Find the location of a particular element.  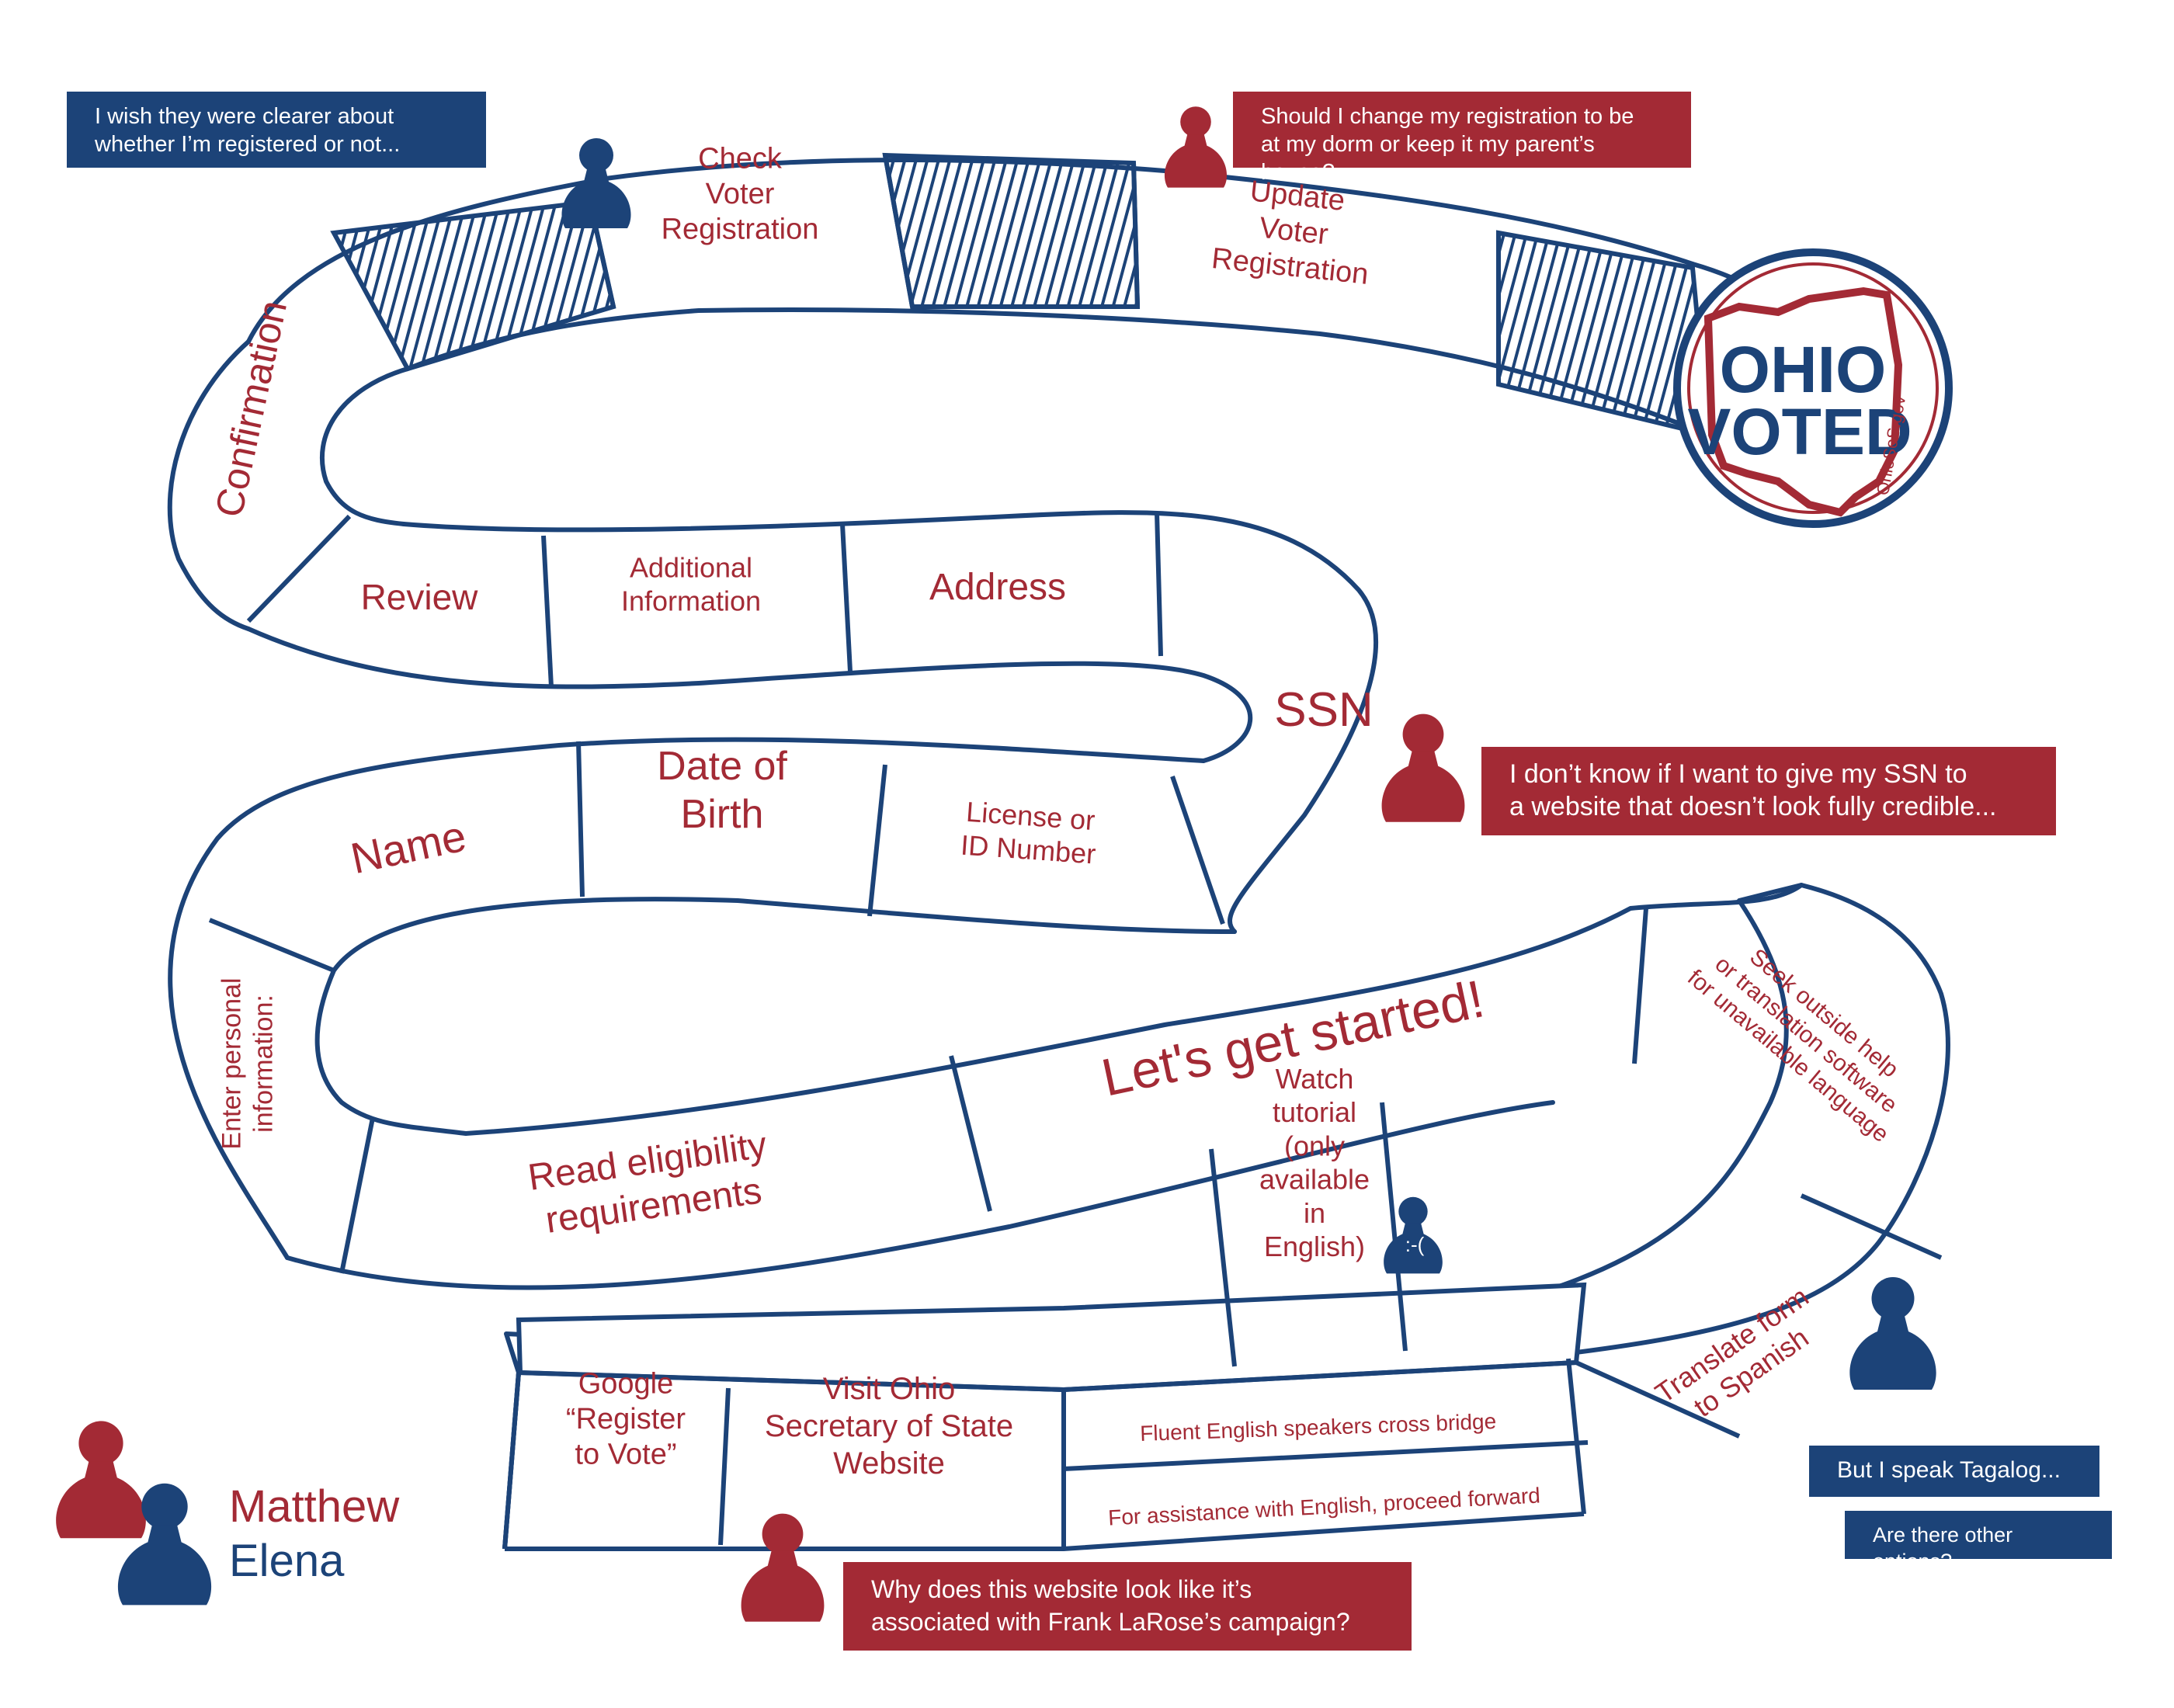

name-space-label: Name is located at coordinates (408, 847).